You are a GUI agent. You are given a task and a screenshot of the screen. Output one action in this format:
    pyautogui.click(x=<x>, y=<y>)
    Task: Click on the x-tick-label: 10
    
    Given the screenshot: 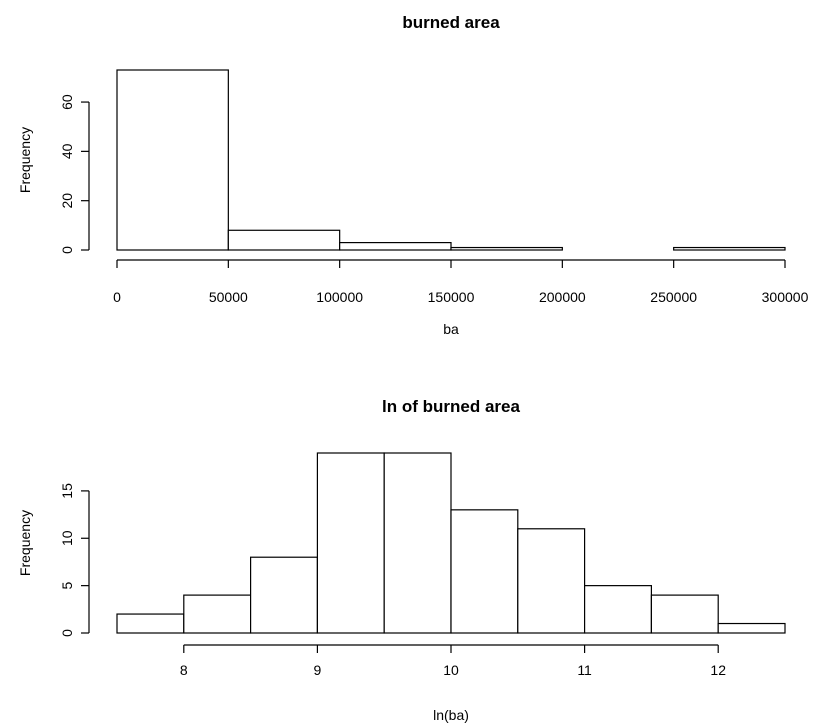 What is the action you would take?
    pyautogui.click(x=451, y=670)
    